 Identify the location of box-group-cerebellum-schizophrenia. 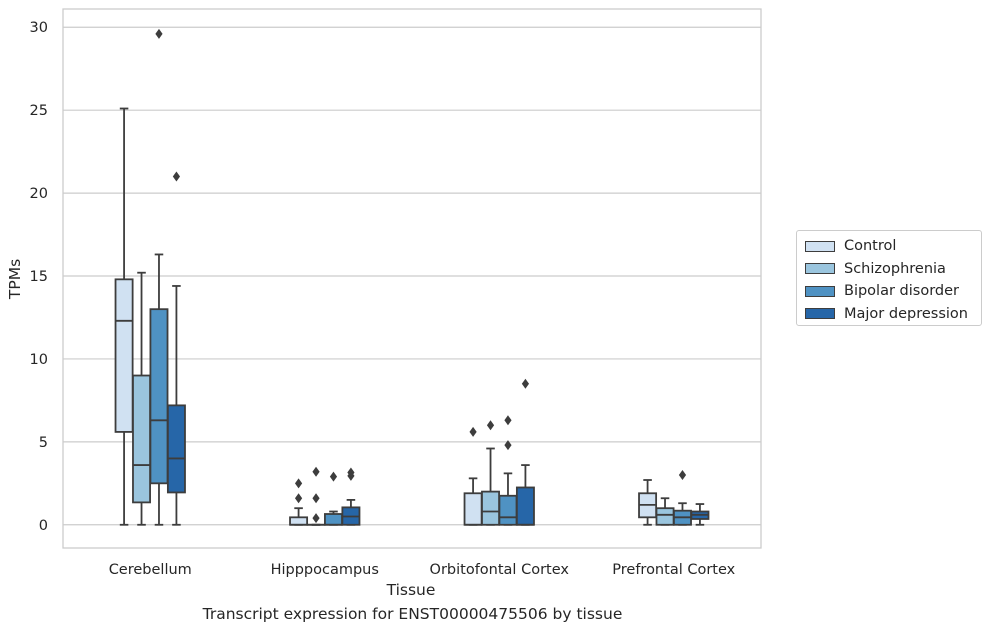
(141, 398).